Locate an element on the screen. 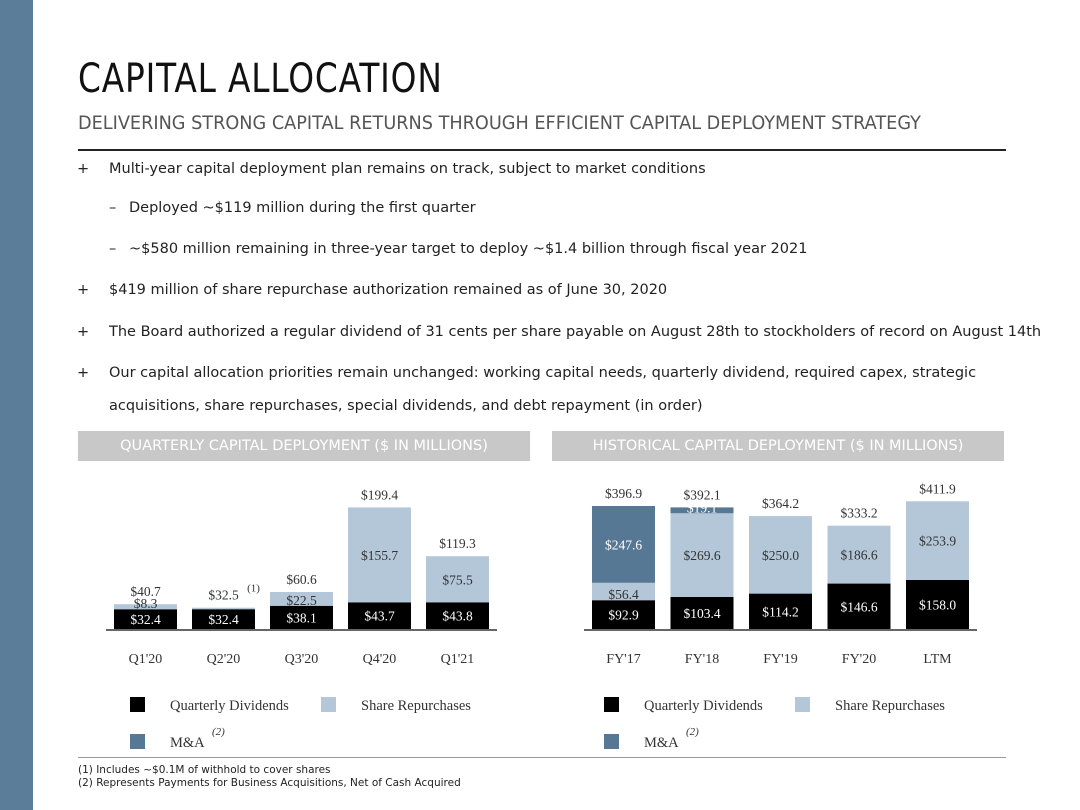  data-label: $92.9 is located at coordinates (623, 615).